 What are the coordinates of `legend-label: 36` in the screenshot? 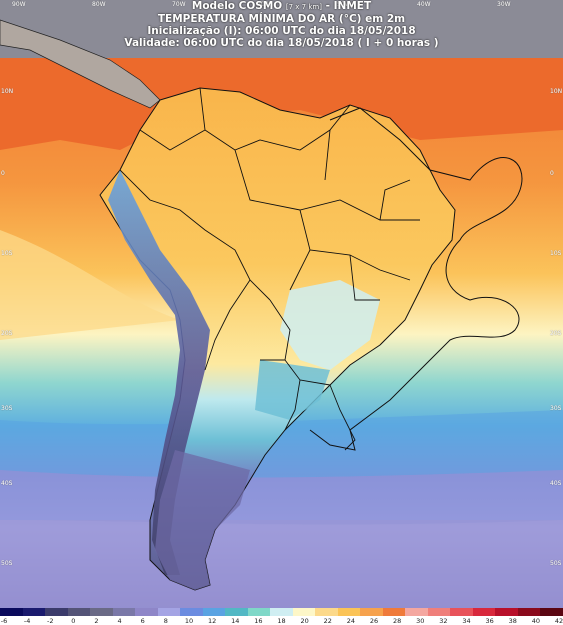 It's located at (489, 621).